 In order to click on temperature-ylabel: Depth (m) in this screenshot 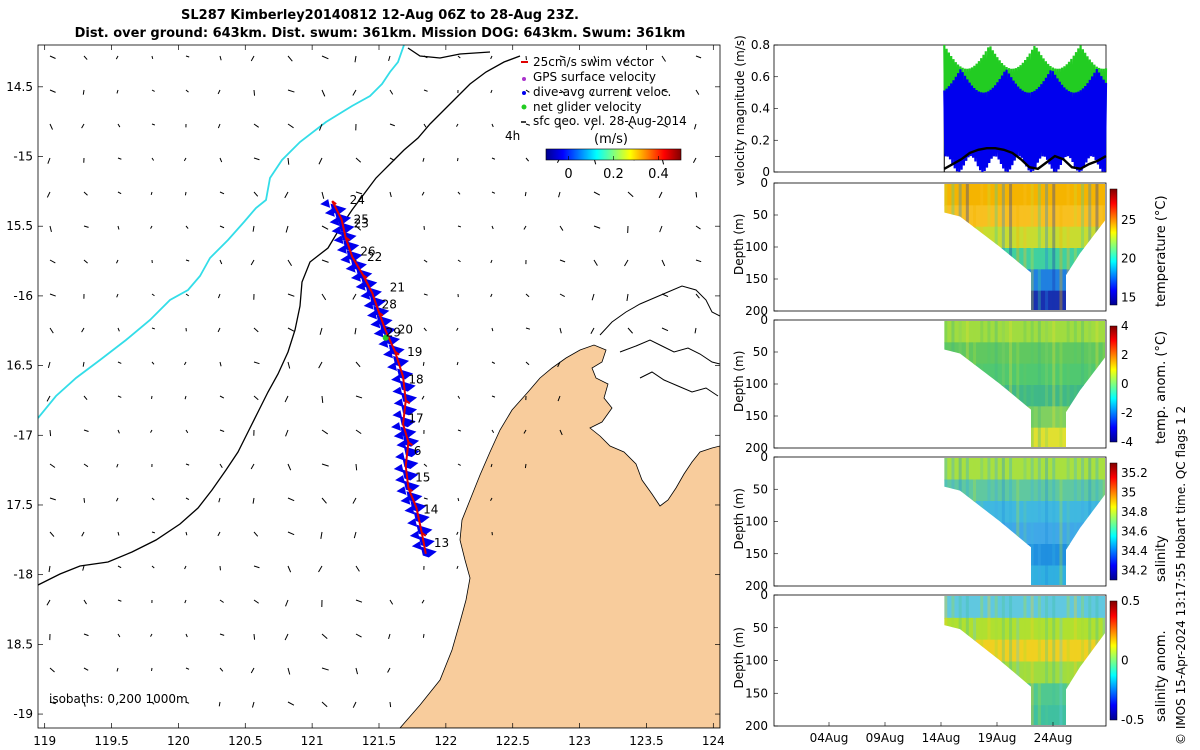, I will do `click(739, 244)`.